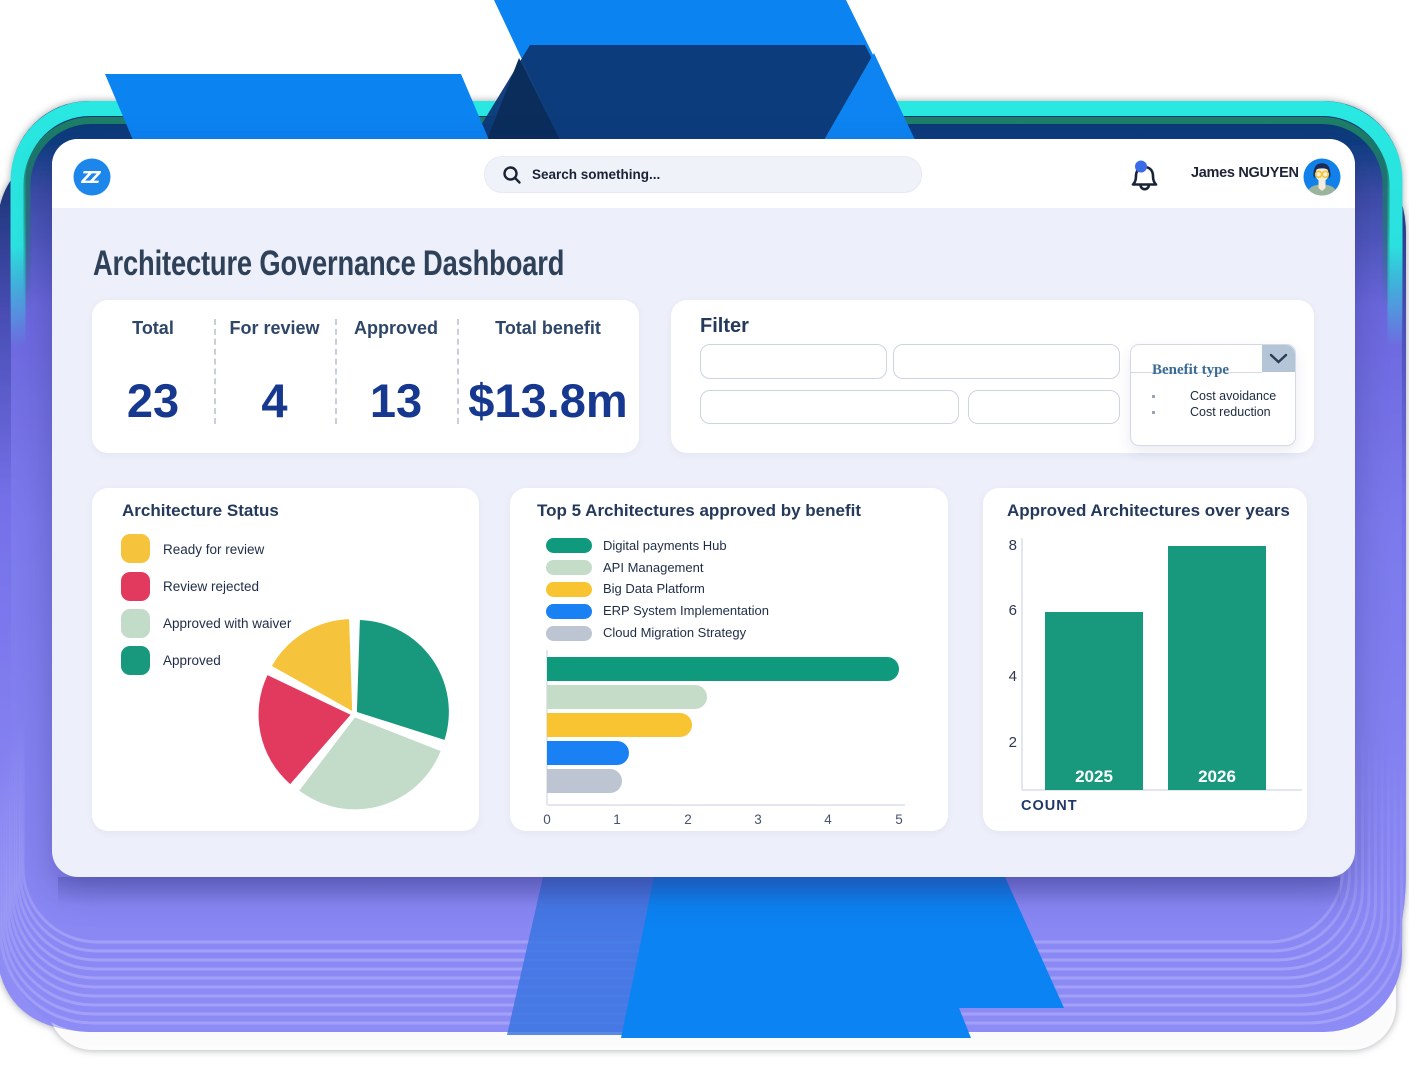  I want to click on svg-text: 8, so click(1013, 545).